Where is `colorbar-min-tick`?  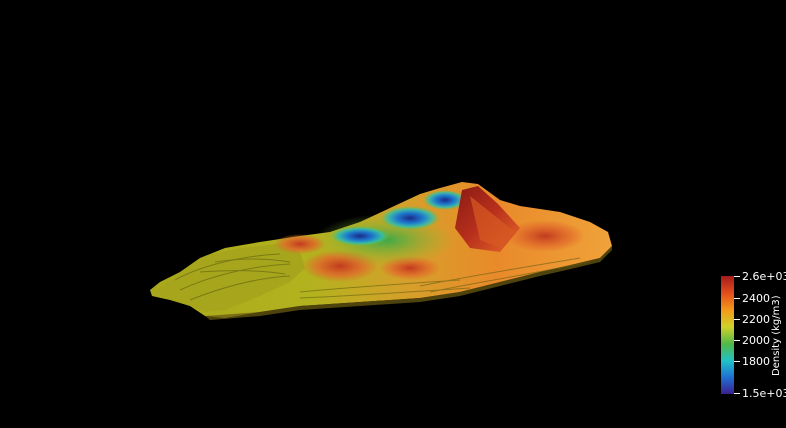 colorbar-min-tick is located at coordinates (737, 393).